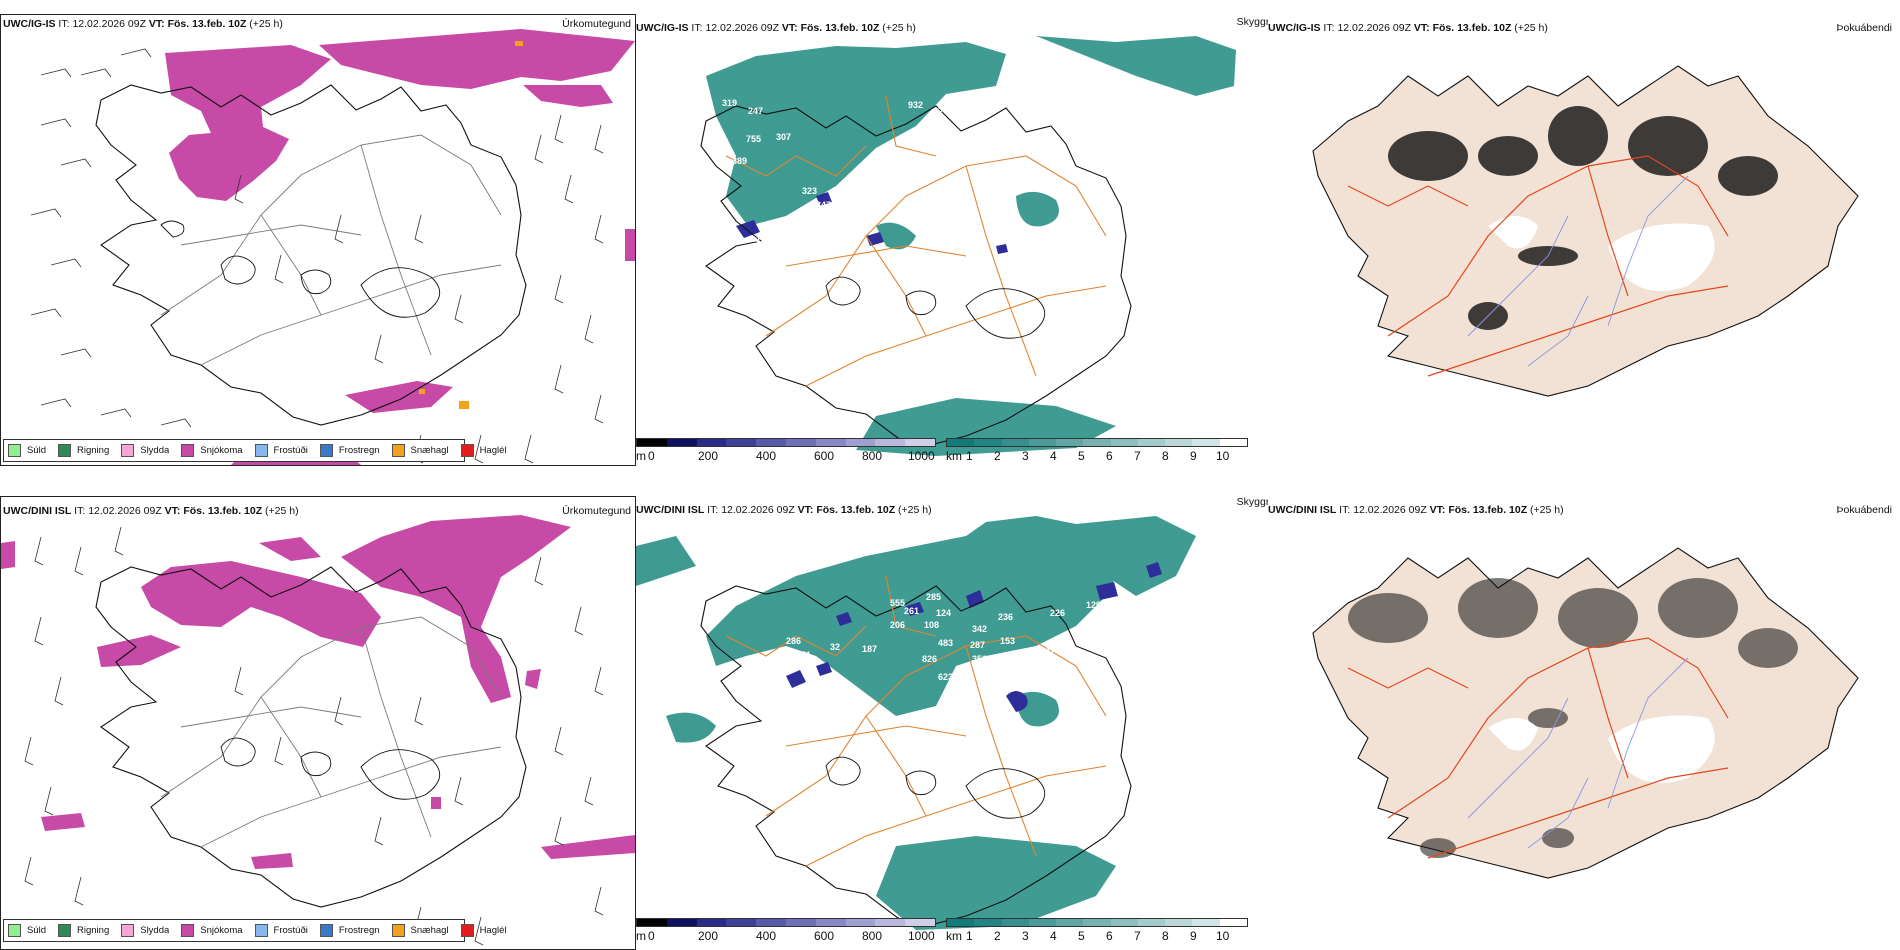  Describe the element at coordinates (824, 936) in the screenshot. I see `colorbar-tick: 600` at that location.